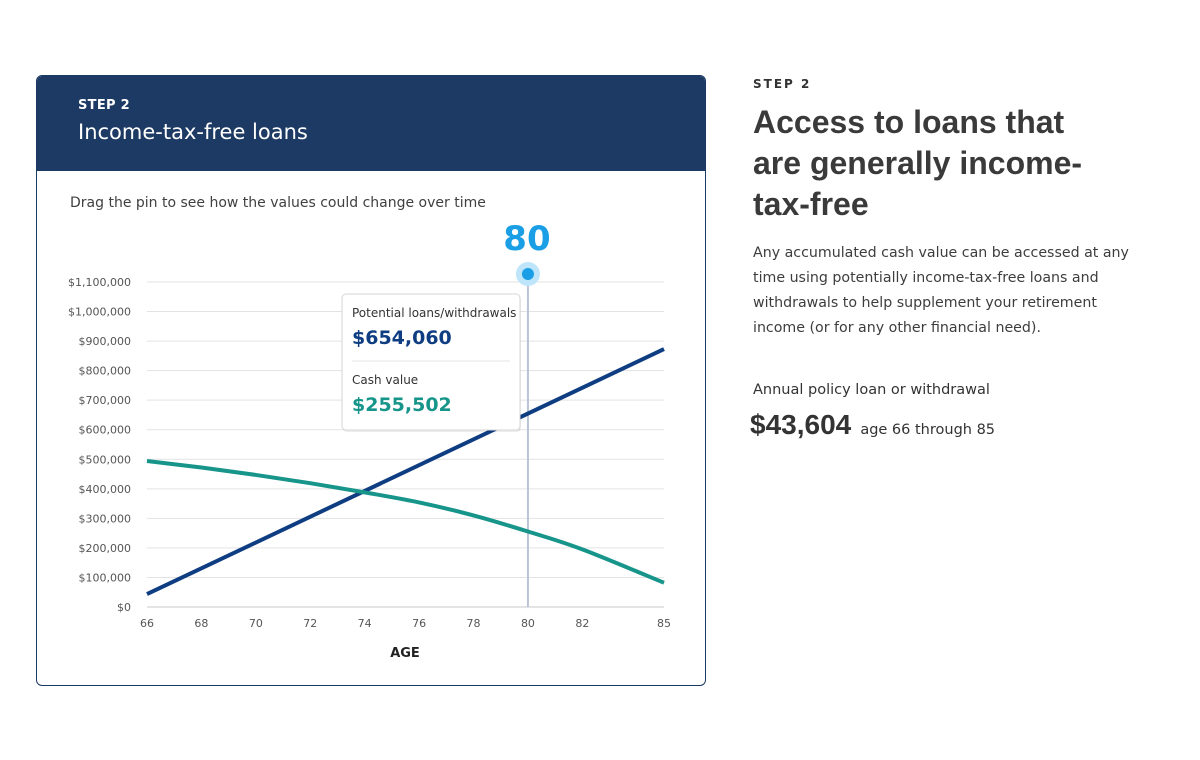  Describe the element at coordinates (526, 239) in the screenshot. I see `pin-age-label: 80` at that location.